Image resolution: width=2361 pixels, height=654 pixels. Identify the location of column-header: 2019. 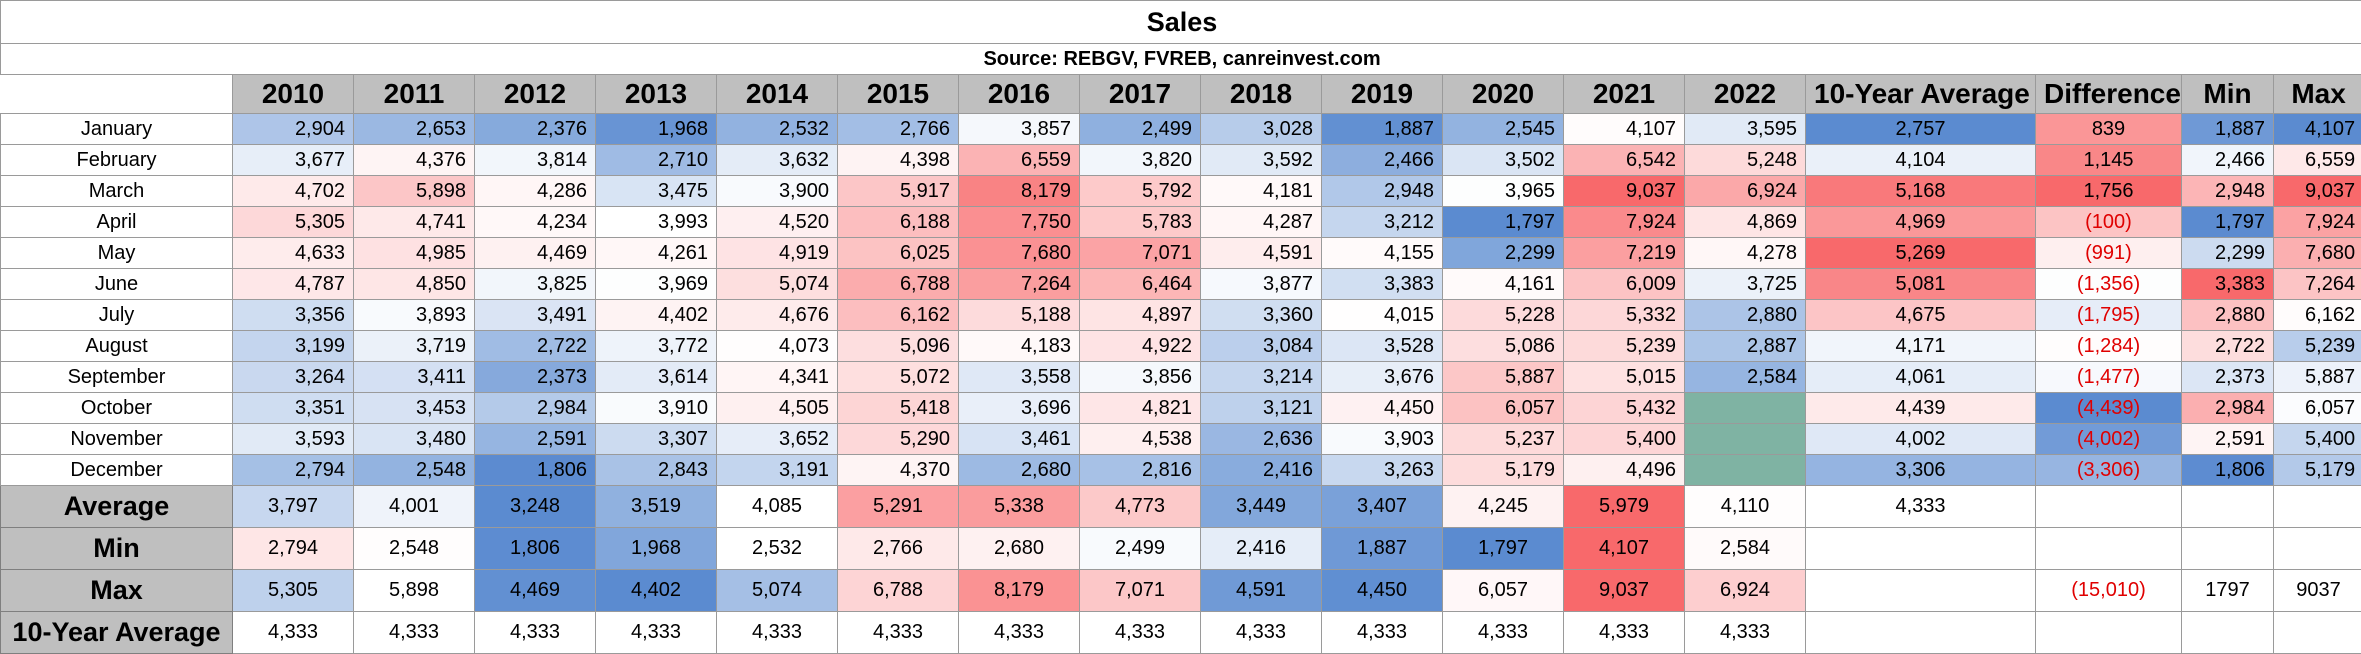
(1382, 94).